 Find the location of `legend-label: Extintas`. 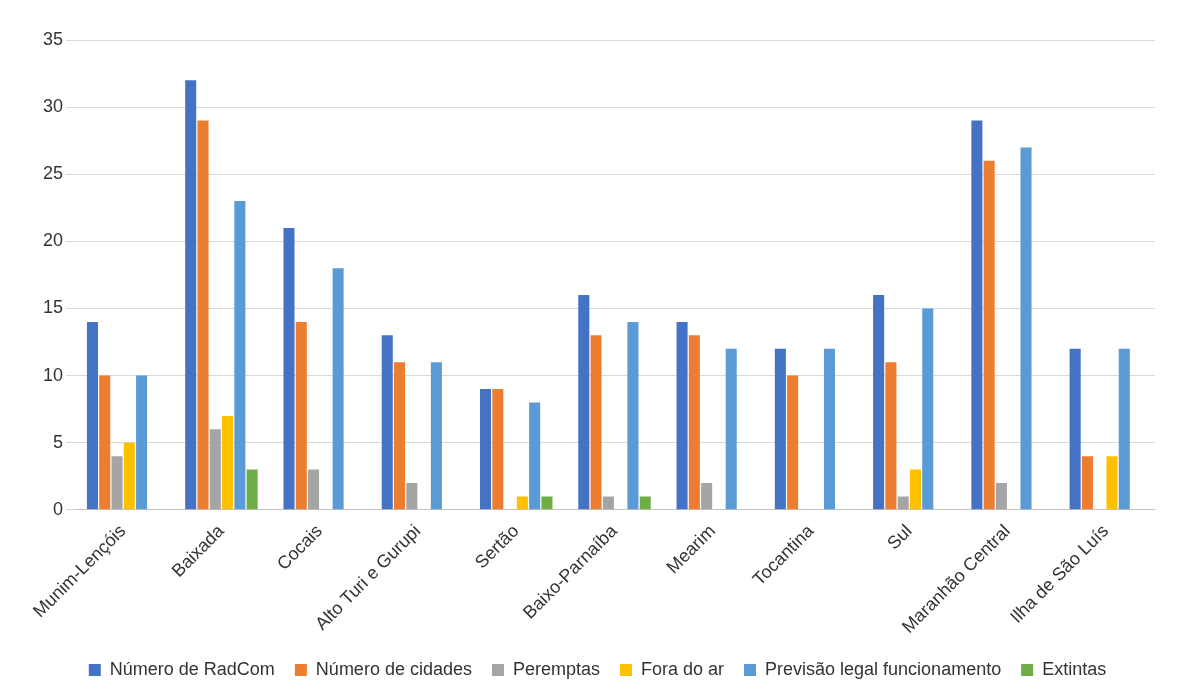

legend-label: Extintas is located at coordinates (1074, 668).